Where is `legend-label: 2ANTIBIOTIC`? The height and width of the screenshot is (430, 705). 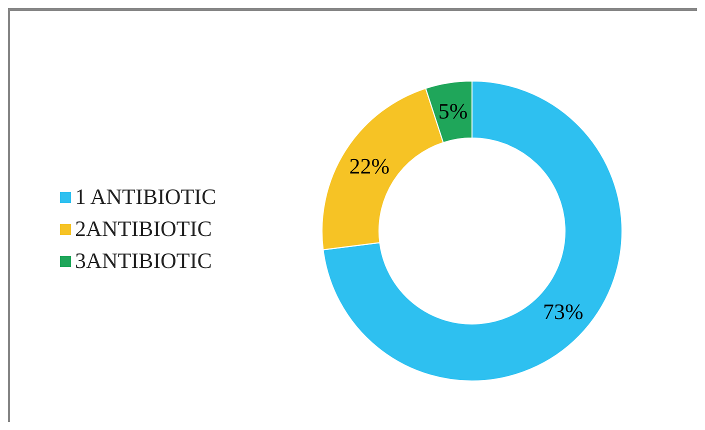
legend-label: 2ANTIBIOTIC is located at coordinates (143, 229).